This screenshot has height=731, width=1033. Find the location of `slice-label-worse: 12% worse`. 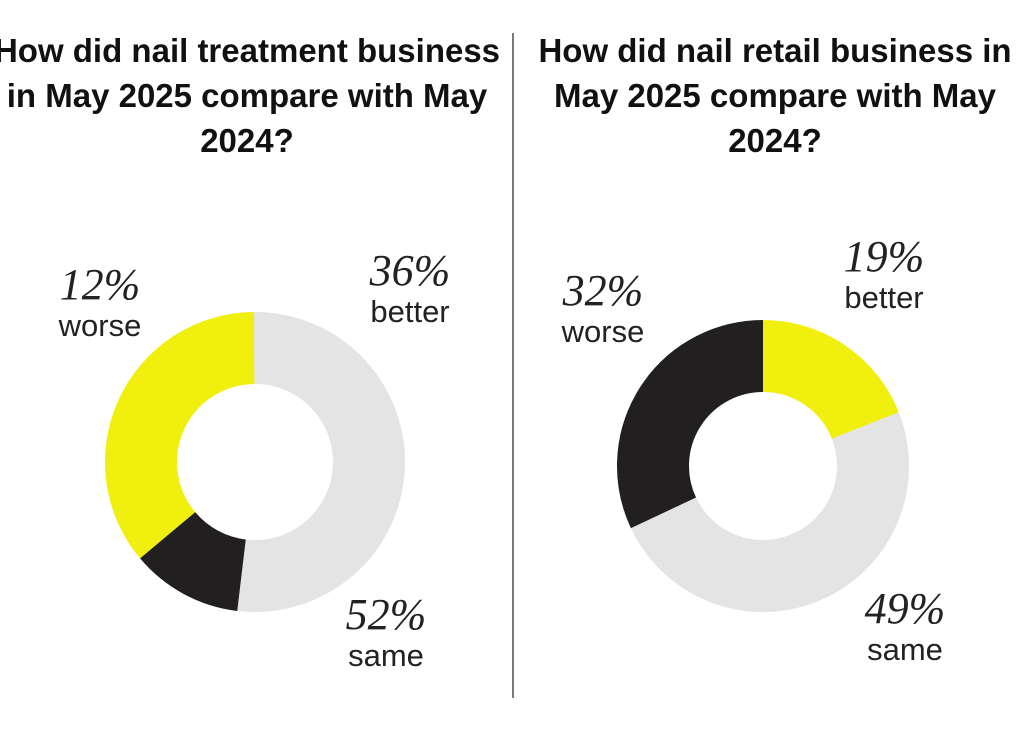

slice-label-worse: 12% worse is located at coordinates (100, 303).